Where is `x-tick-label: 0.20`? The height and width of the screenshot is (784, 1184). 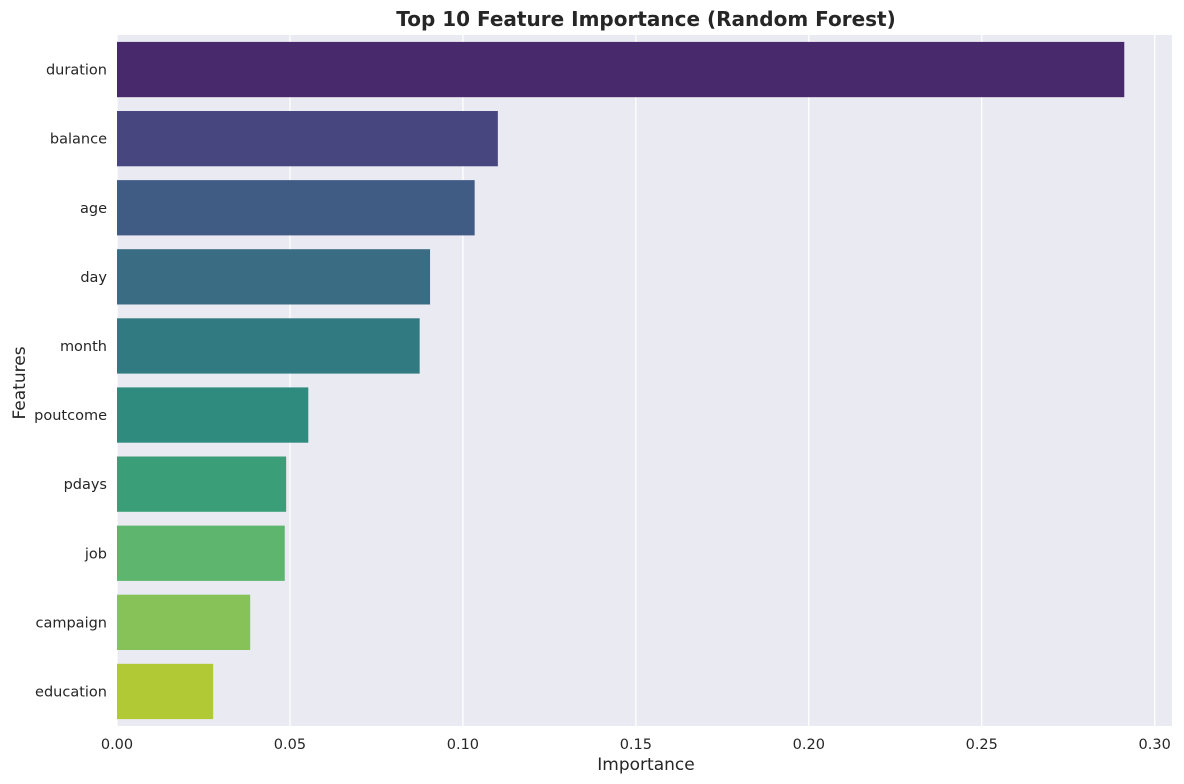 x-tick-label: 0.20 is located at coordinates (809, 745).